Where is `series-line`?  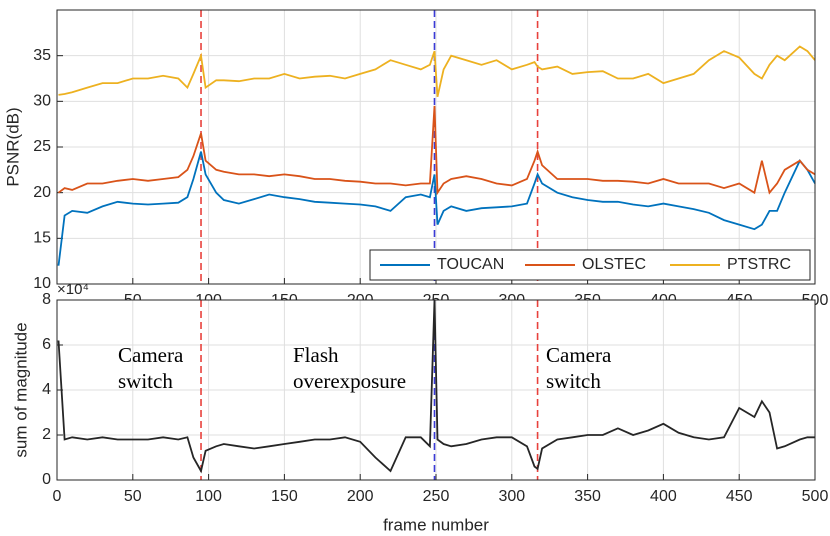
series-line is located at coordinates (437, 71).